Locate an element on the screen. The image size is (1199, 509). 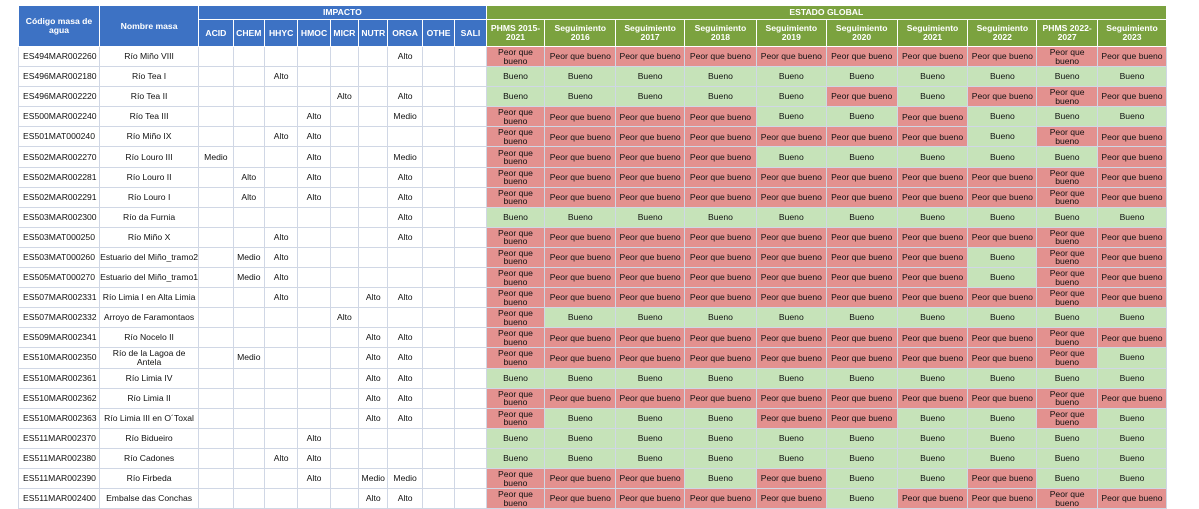
cell-nombre: Estuario del Miño_tramo1 is located at coordinates (149, 278).